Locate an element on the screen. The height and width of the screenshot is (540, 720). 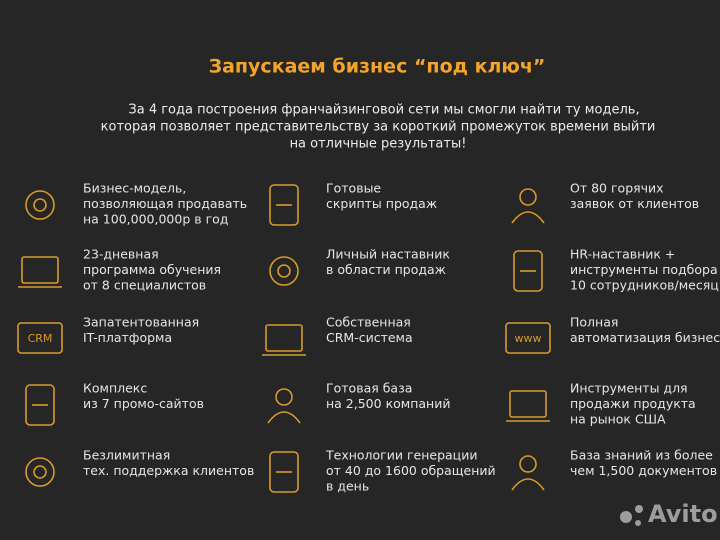
feature-text: программа обучения is located at coordinates (152, 269).